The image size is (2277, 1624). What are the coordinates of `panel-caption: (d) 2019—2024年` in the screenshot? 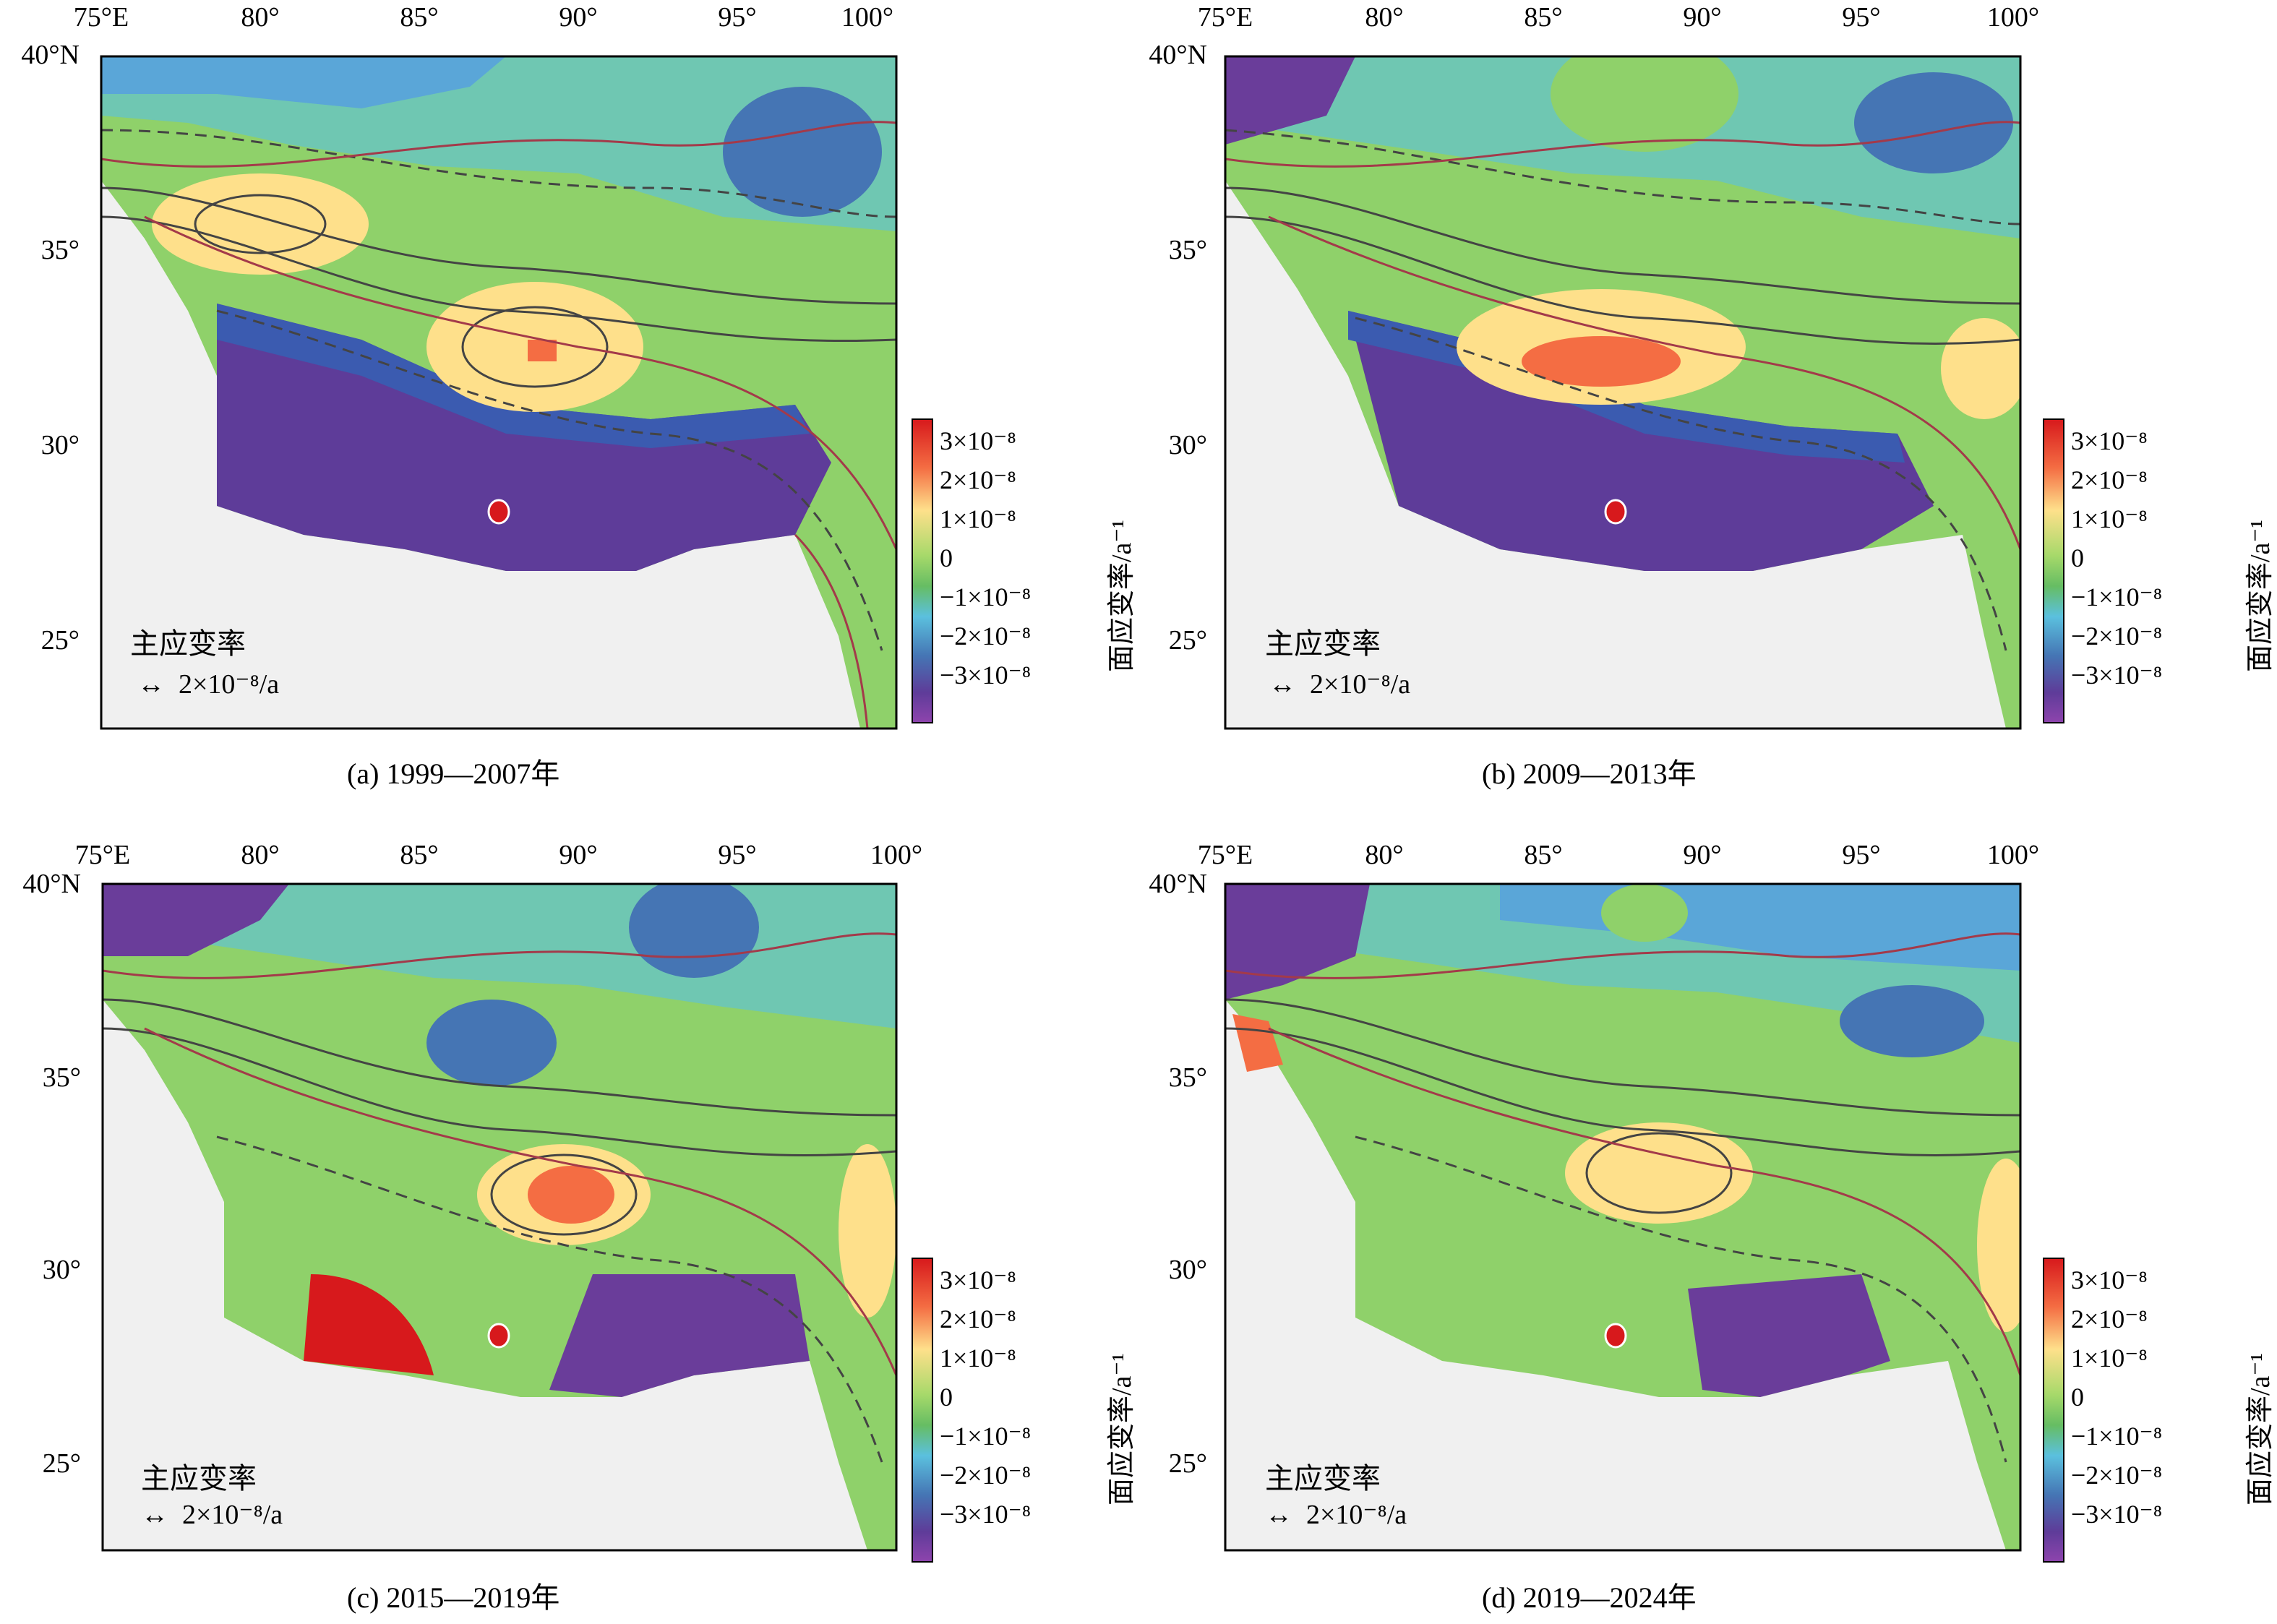 It's located at (1589, 1597).